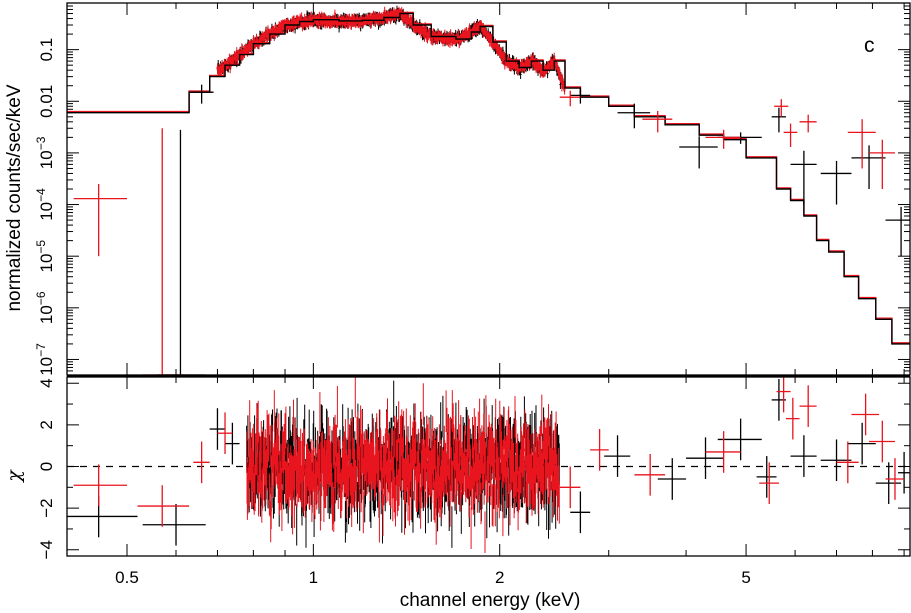  Describe the element at coordinates (499, 577) in the screenshot. I see `x-tick-label-3: 2` at that location.